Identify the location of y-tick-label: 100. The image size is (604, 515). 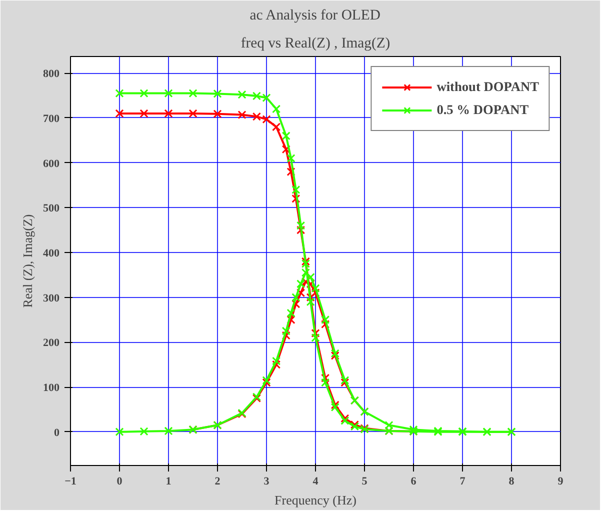
(51, 388).